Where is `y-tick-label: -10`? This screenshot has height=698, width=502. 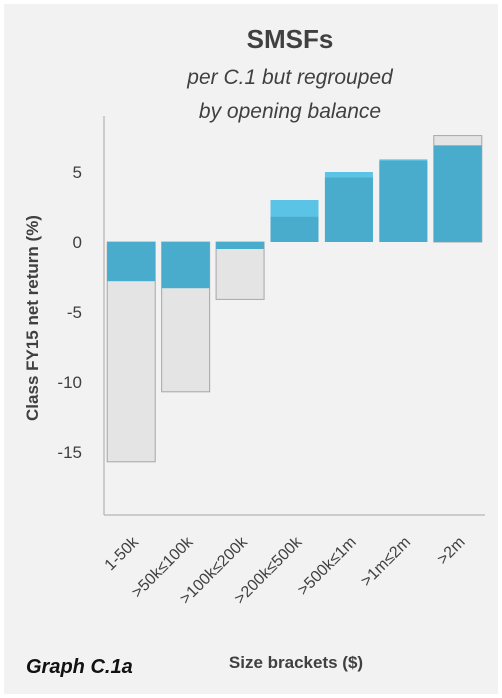
y-tick-label: -10 is located at coordinates (69, 382).